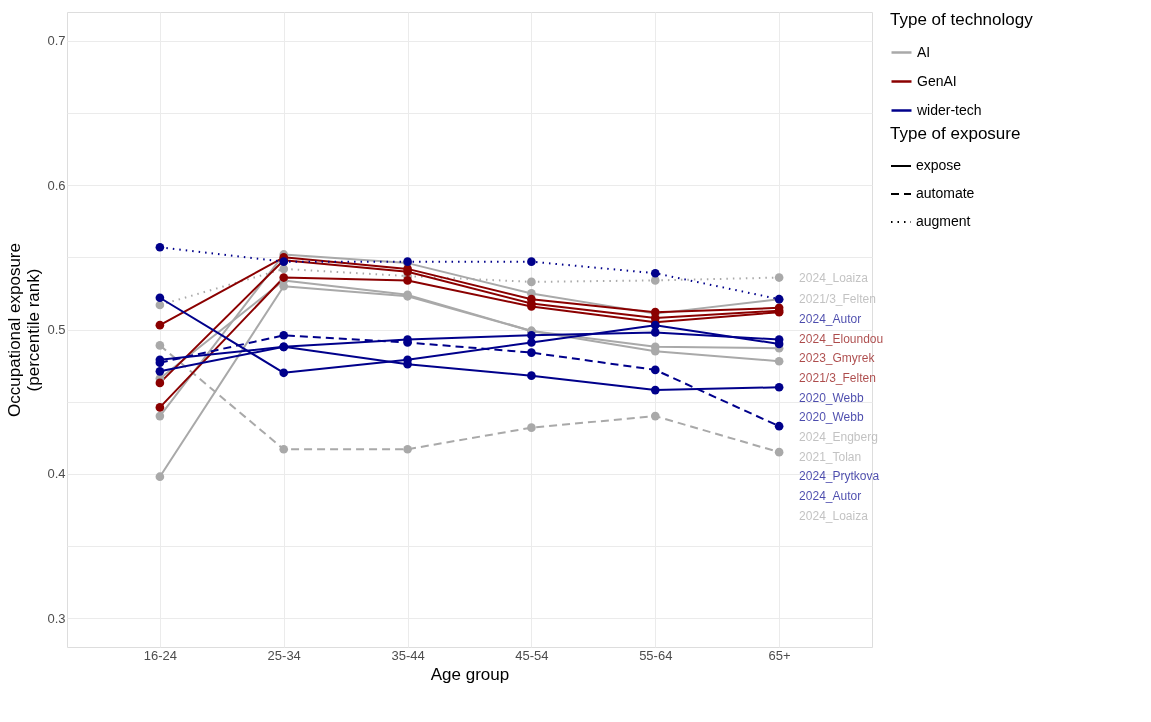 The width and height of the screenshot is (1151, 722). I want to click on series-label: 2021/3_Felten, so click(837, 299).